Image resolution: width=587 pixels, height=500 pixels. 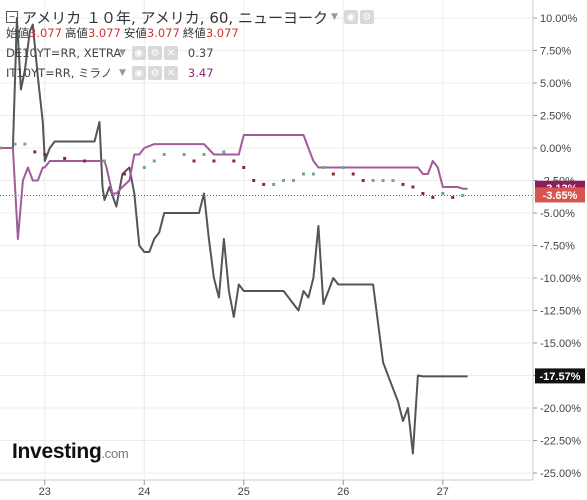 I want to click on x-tick-label: 23, so click(x=45, y=492).